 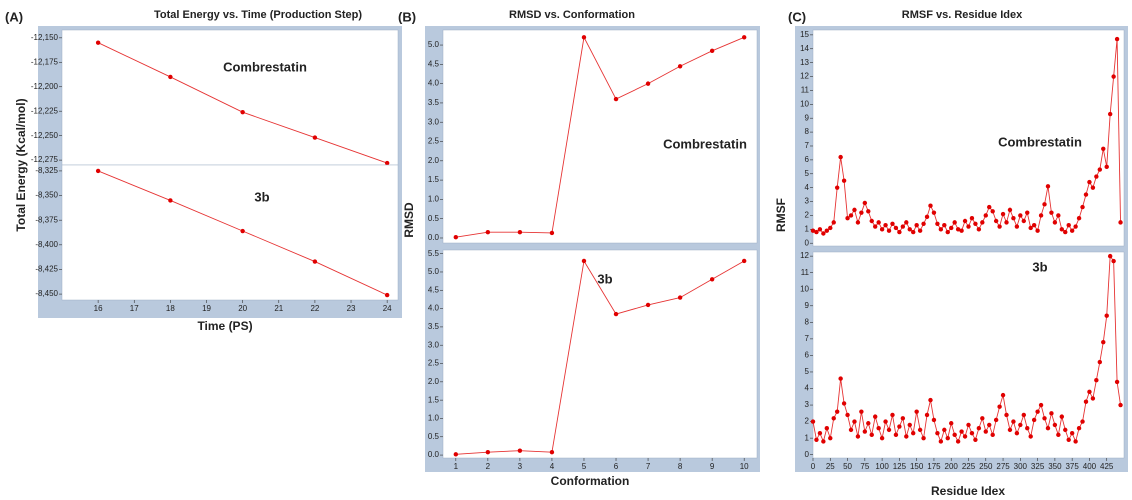 I want to click on y-tick-label: -12,275, so click(x=45, y=159).